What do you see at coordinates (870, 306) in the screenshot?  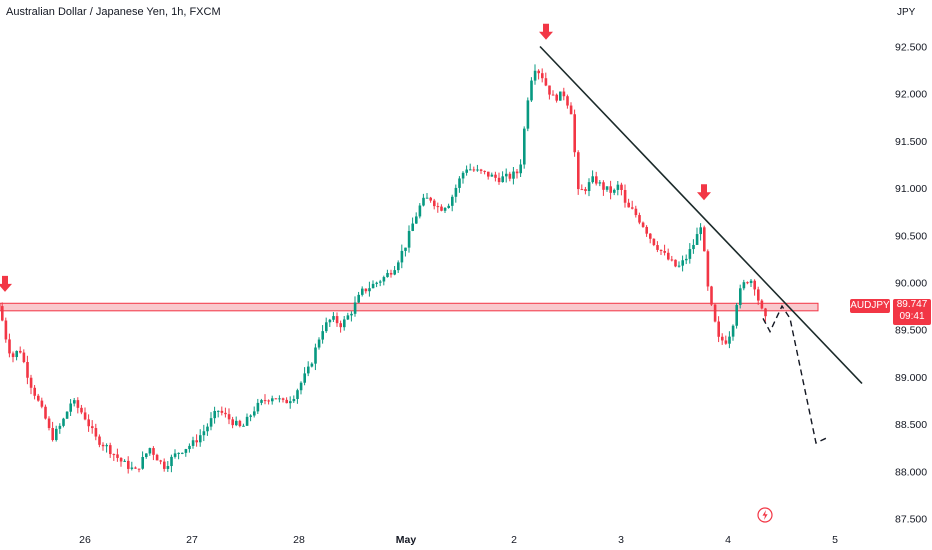 I see `symbol-tag: AUDJPY` at bounding box center [870, 306].